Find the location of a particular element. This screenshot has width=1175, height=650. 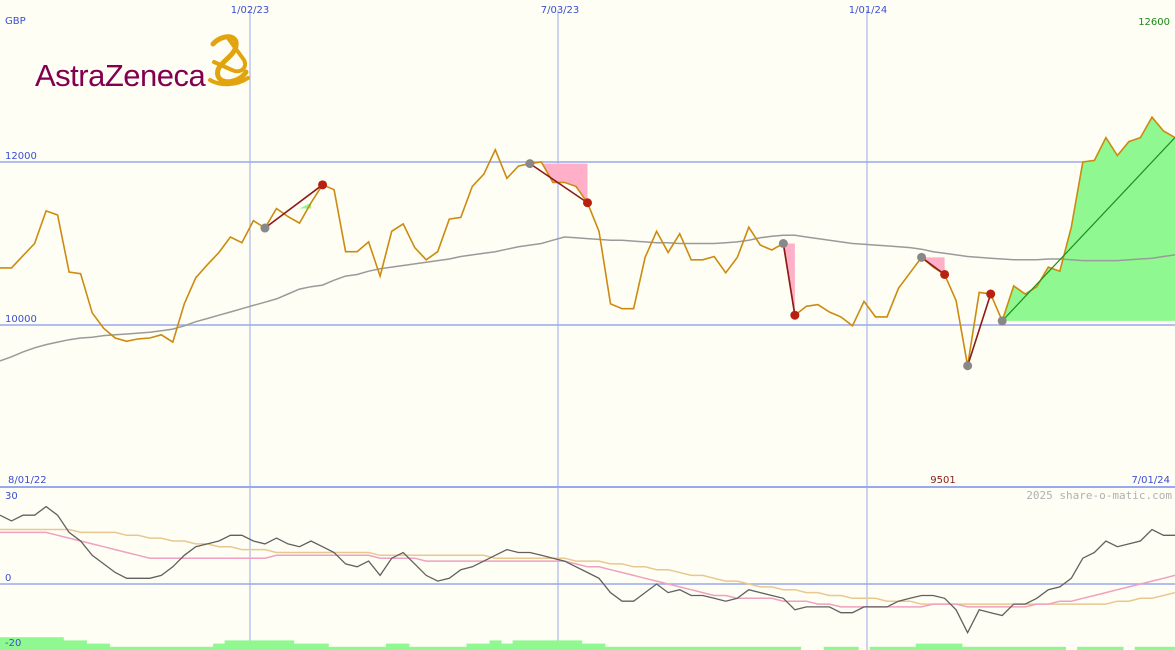

trend-line is located at coordinates (1088, 229).